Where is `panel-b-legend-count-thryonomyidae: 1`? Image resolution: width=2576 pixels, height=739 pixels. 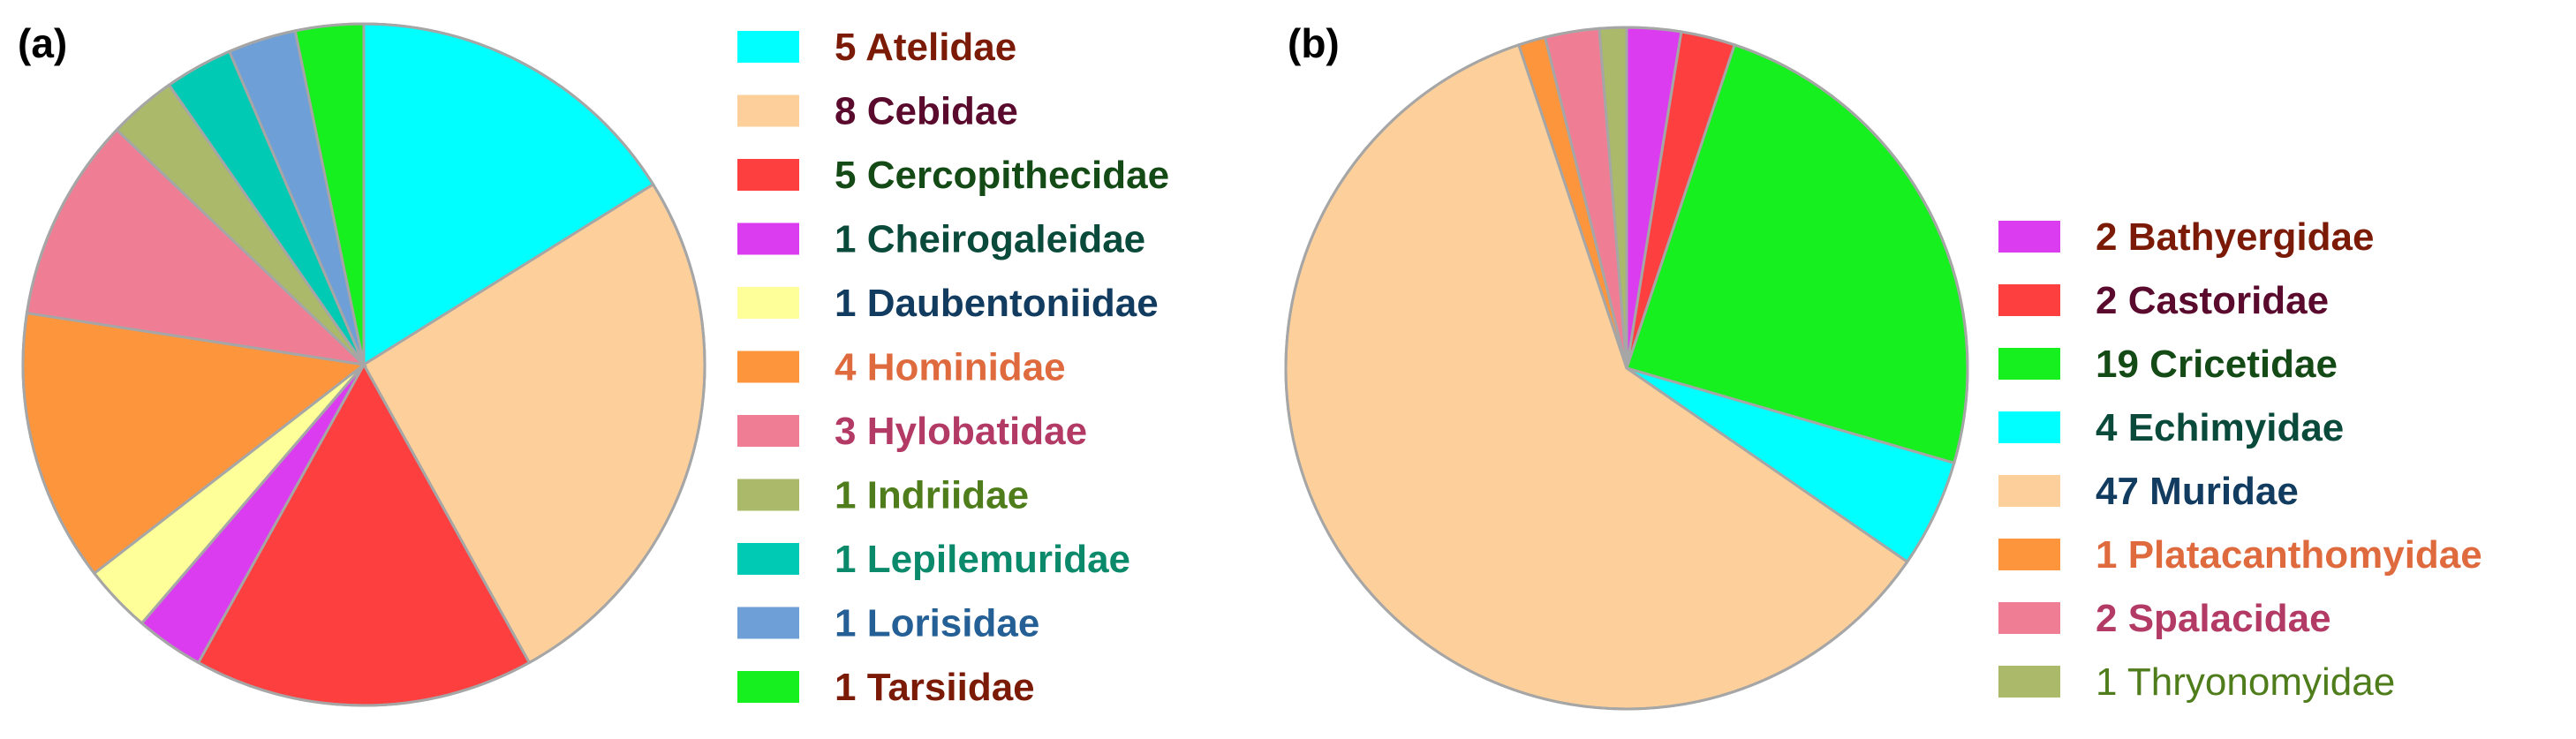
panel-b-legend-count-thryonomyidae: 1 is located at coordinates (2106, 682).